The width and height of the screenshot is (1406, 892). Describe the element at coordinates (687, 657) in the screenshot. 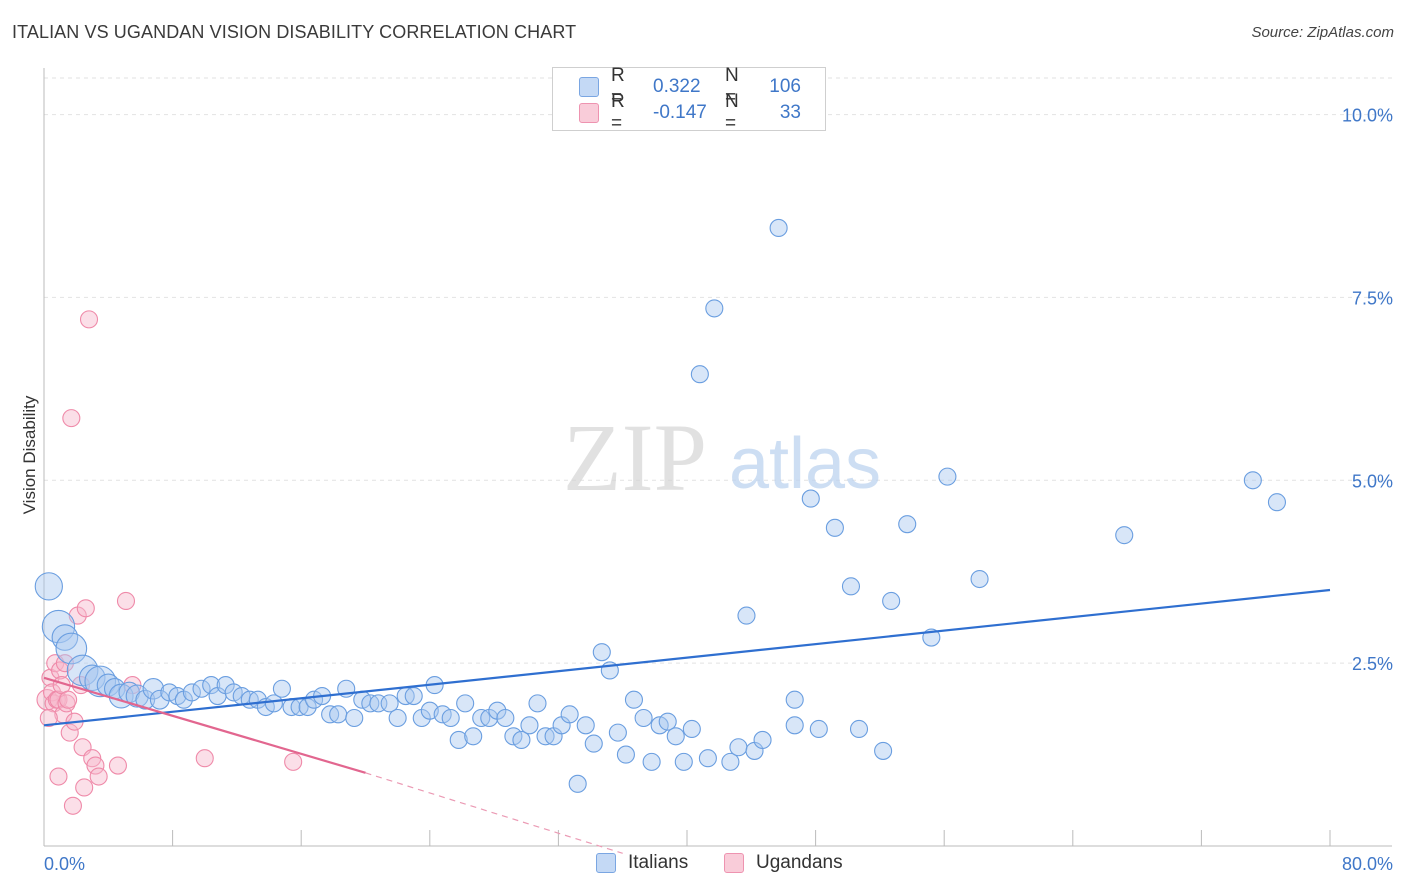

I see `trend-line-italians` at that location.